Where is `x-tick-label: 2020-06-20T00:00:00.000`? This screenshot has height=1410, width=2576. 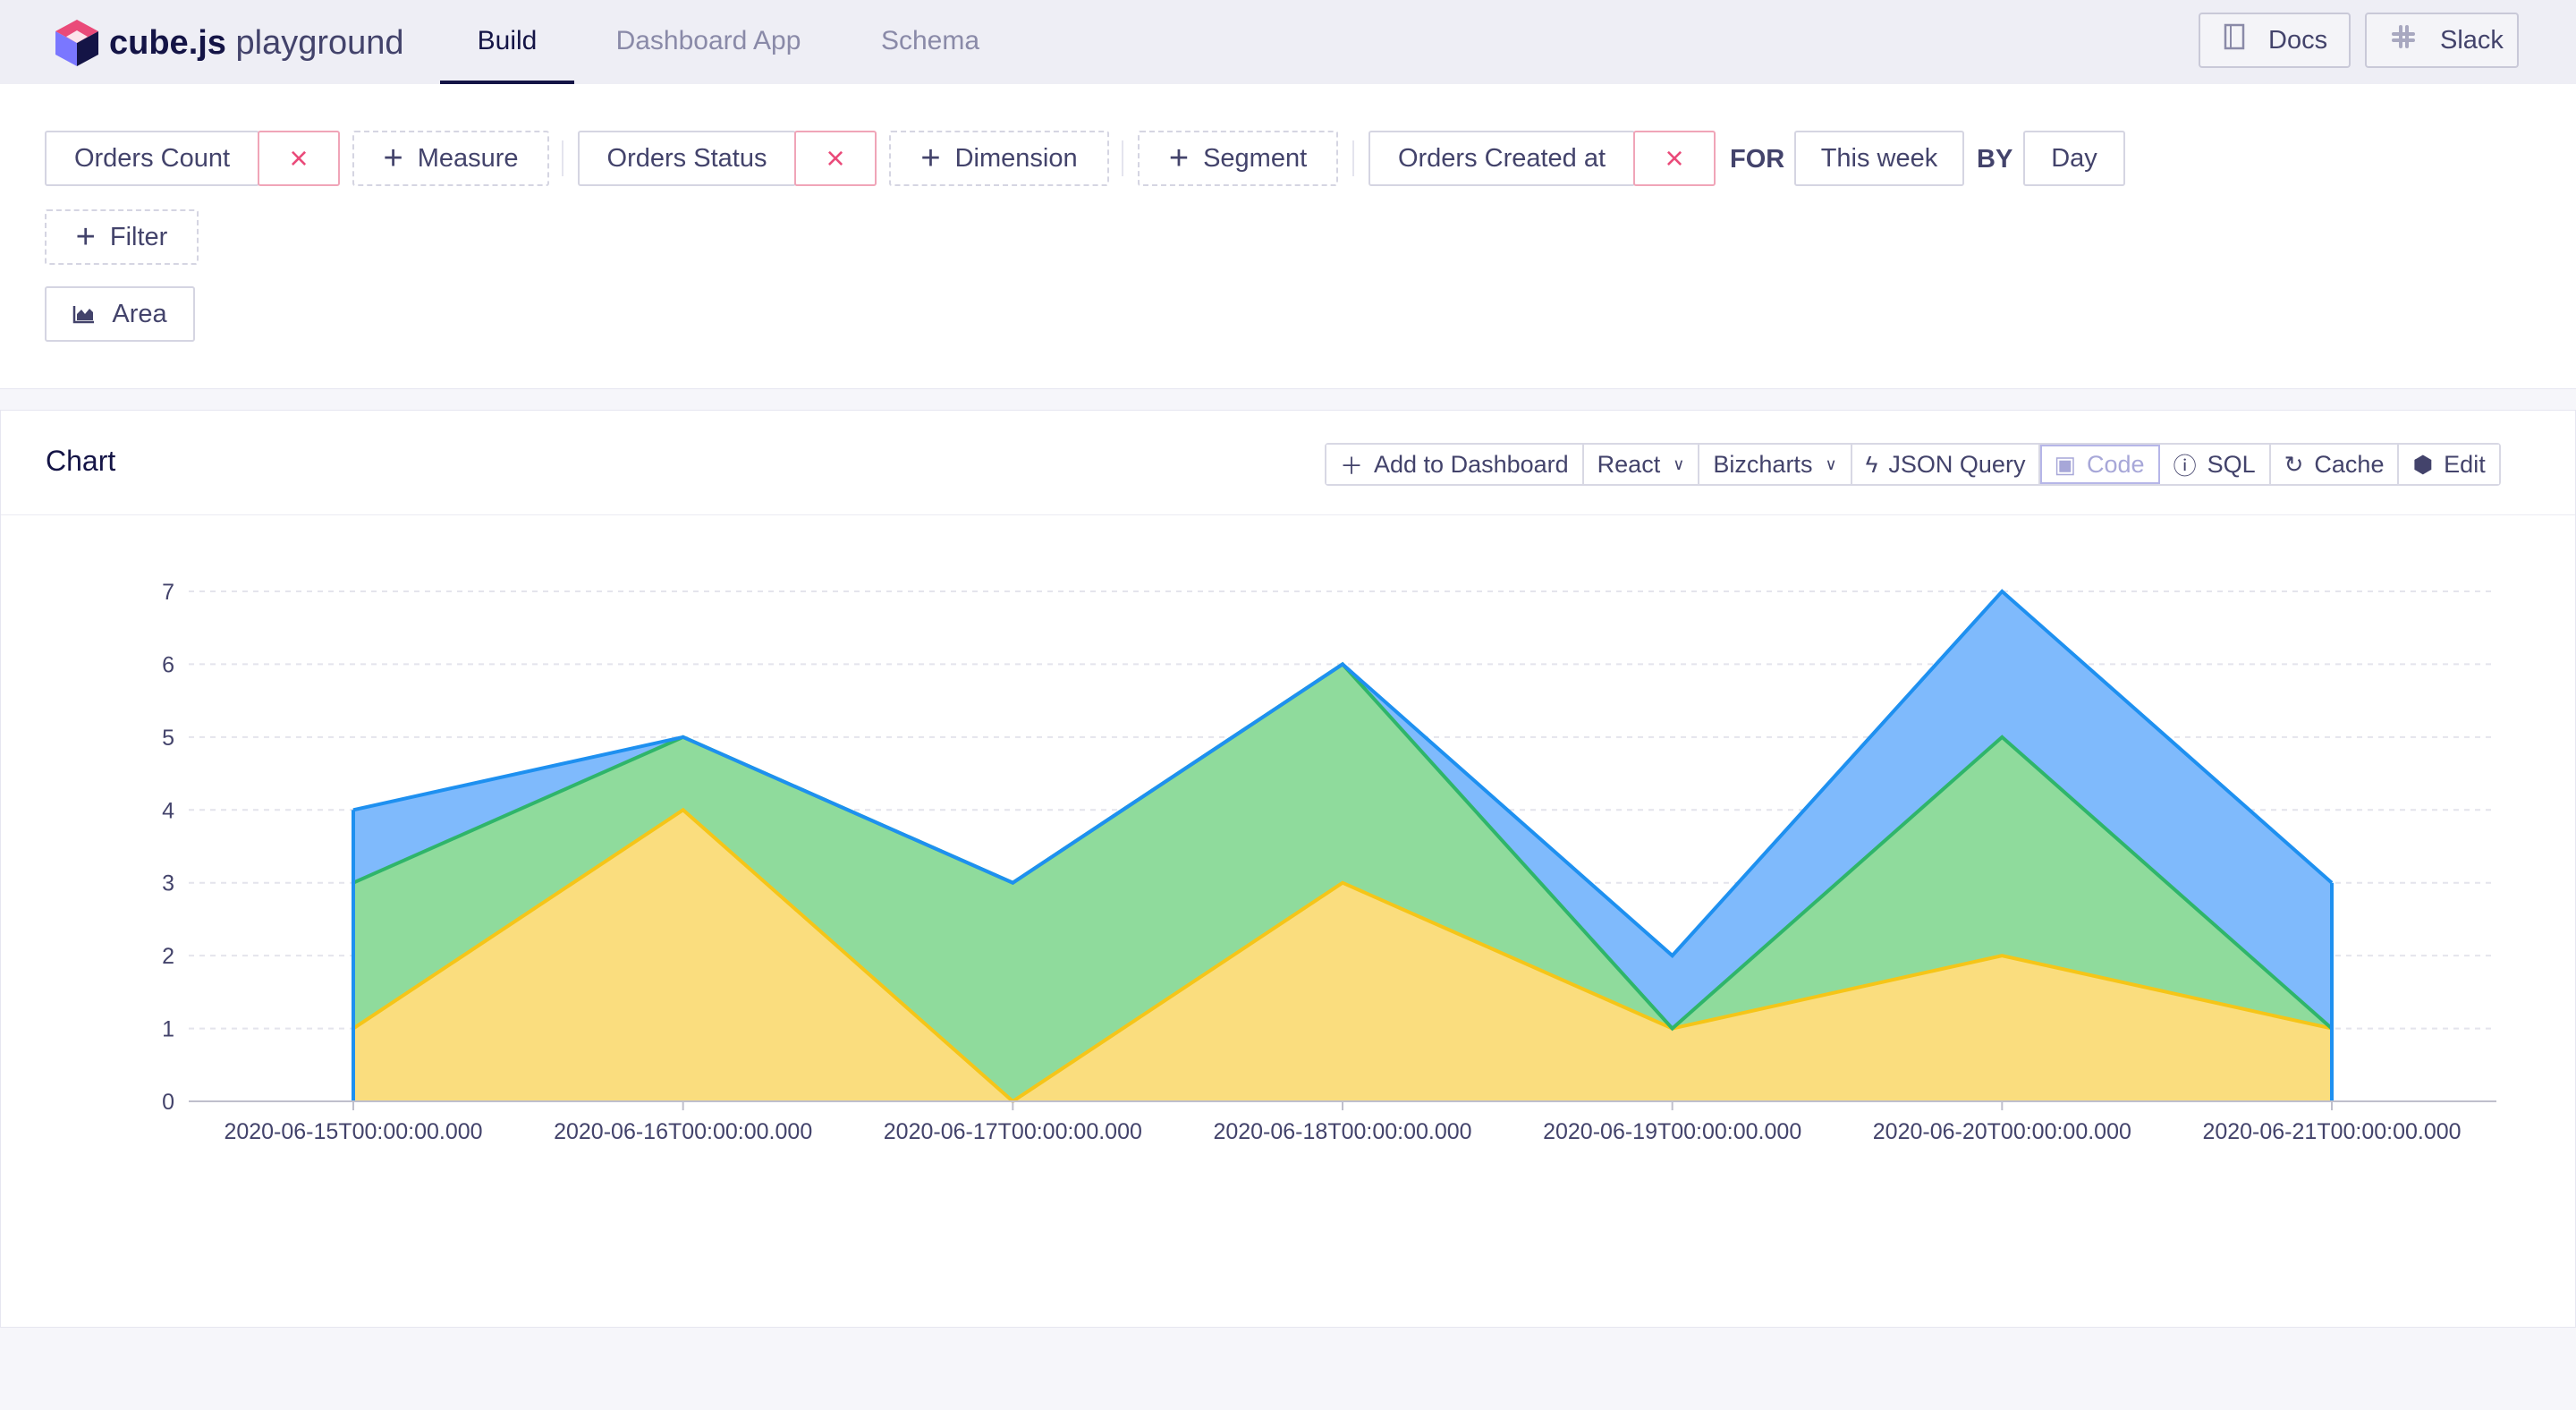
x-tick-label: 2020-06-20T00:00:00.000 is located at coordinates (2002, 1131).